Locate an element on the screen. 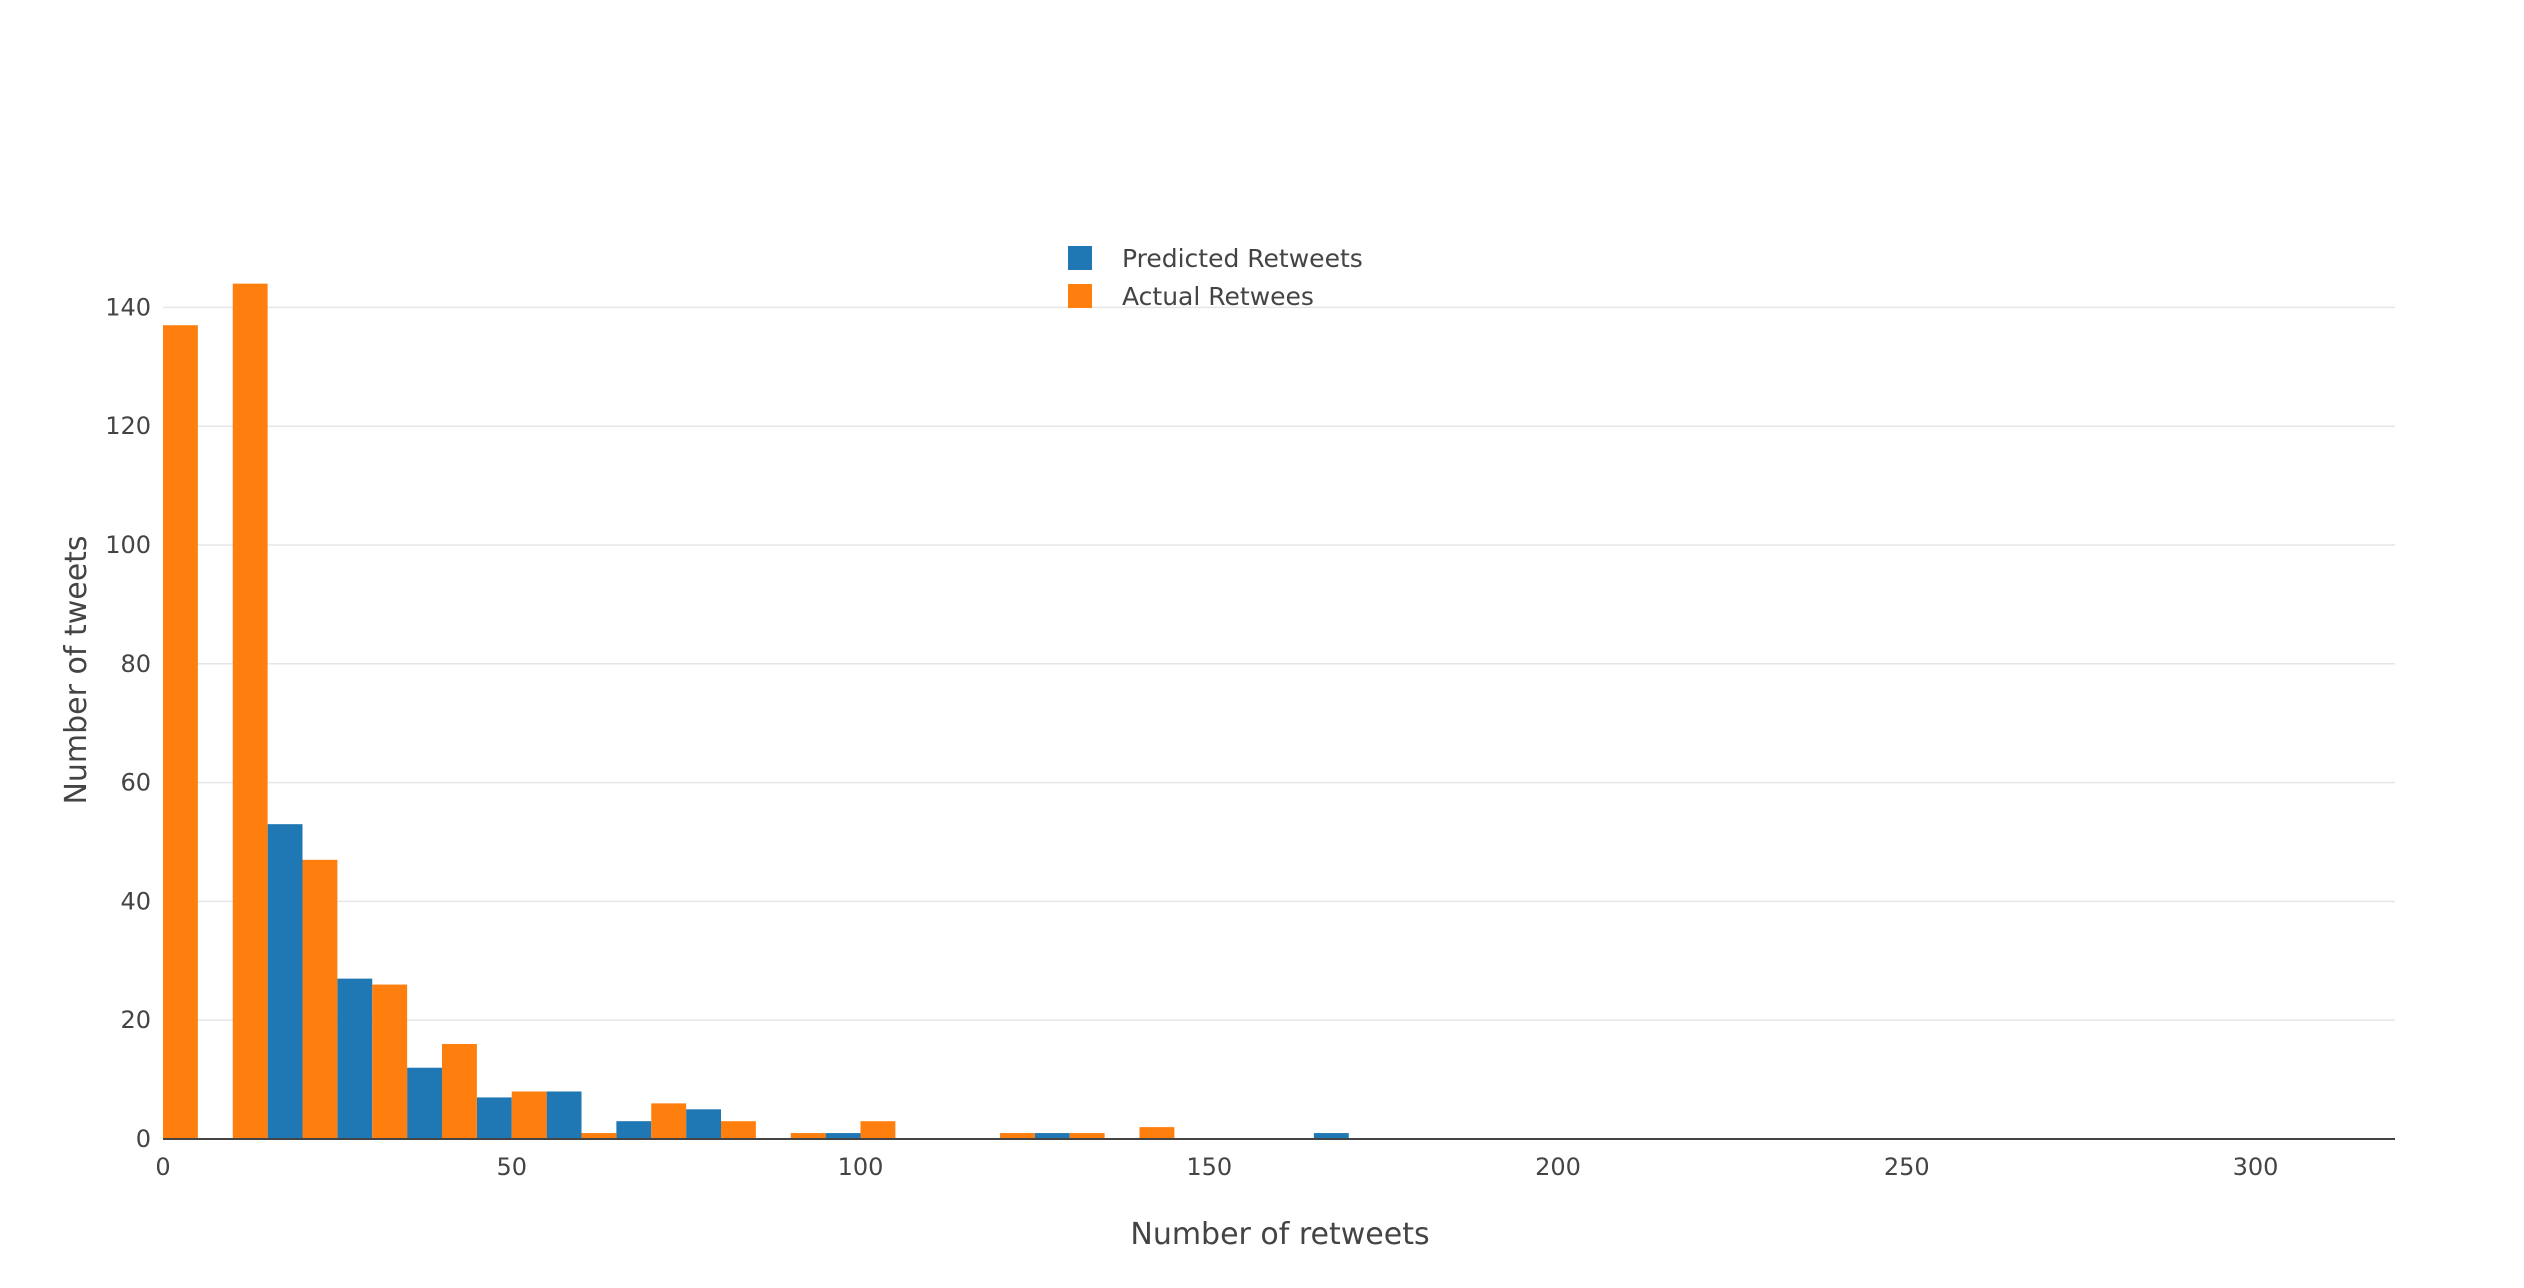 The height and width of the screenshot is (1288, 2524). legend: Predicted Retweets Actual Retwees is located at coordinates (1215, 277).